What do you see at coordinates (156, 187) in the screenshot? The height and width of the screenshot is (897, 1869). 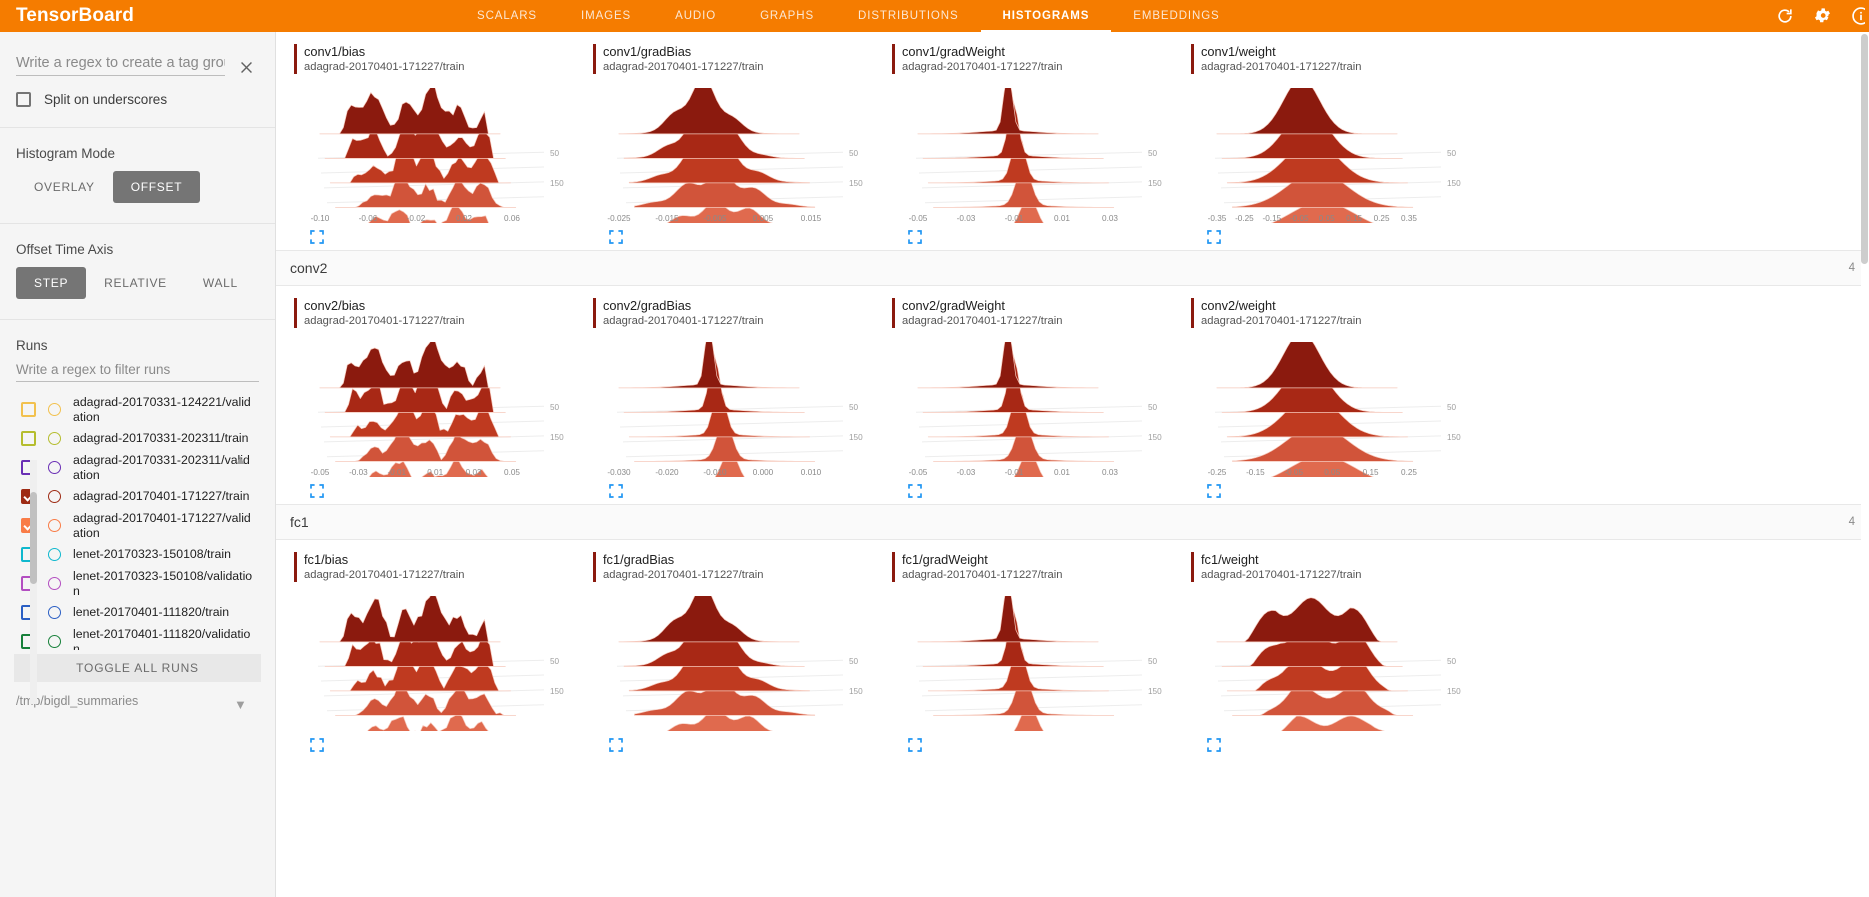 I see `histogram-mode-offset: OFFSET` at bounding box center [156, 187].